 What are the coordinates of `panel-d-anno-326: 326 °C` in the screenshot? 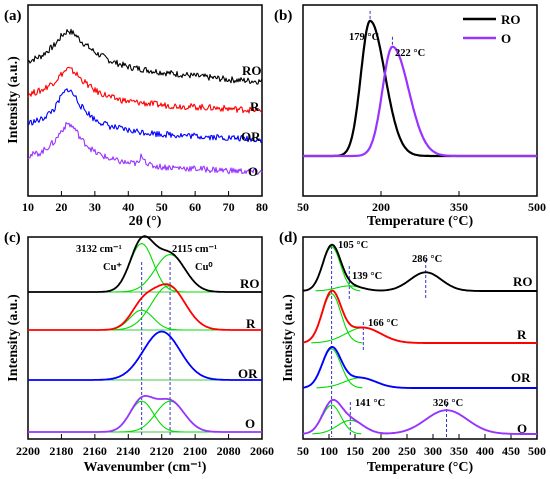 It's located at (448, 403).